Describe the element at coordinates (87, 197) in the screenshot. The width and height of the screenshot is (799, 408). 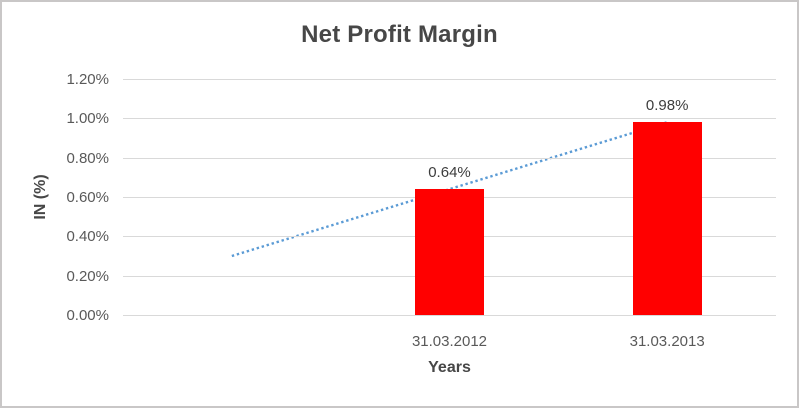
I see `y-tick-label: 0.60%` at that location.